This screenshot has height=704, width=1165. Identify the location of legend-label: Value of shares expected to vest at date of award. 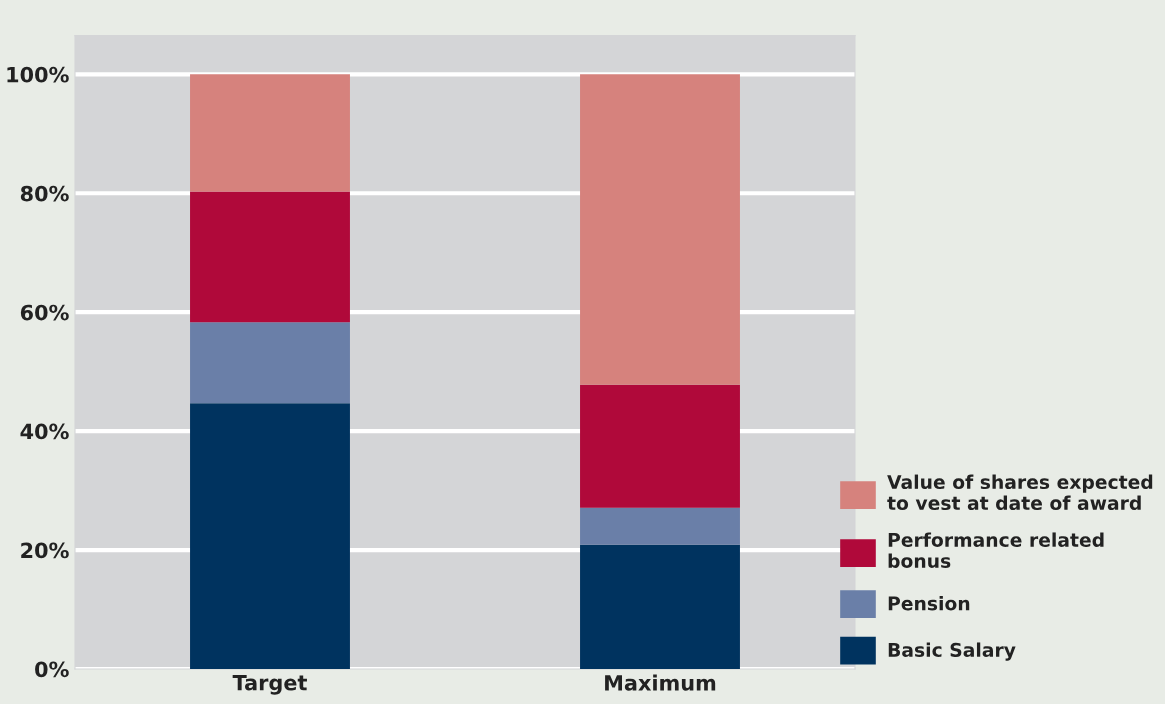
(1020, 492).